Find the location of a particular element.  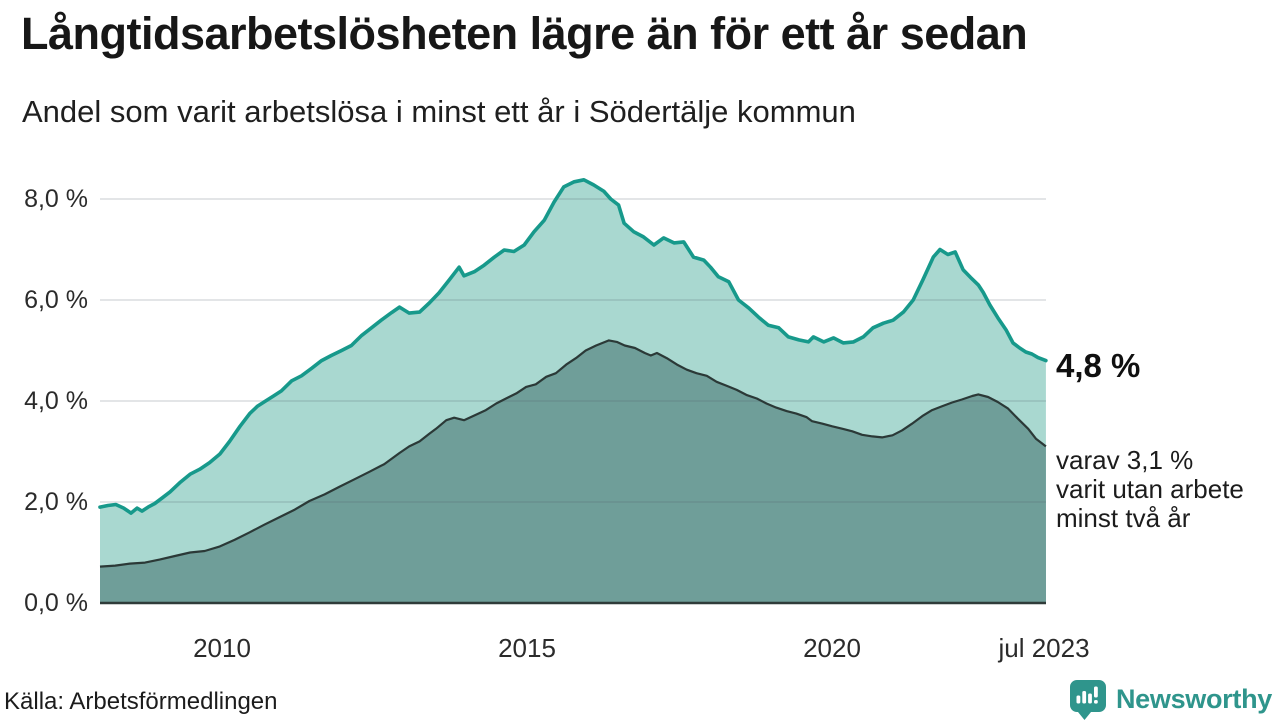

y-axis-tick: 2,0 % is located at coordinates (56, 502).